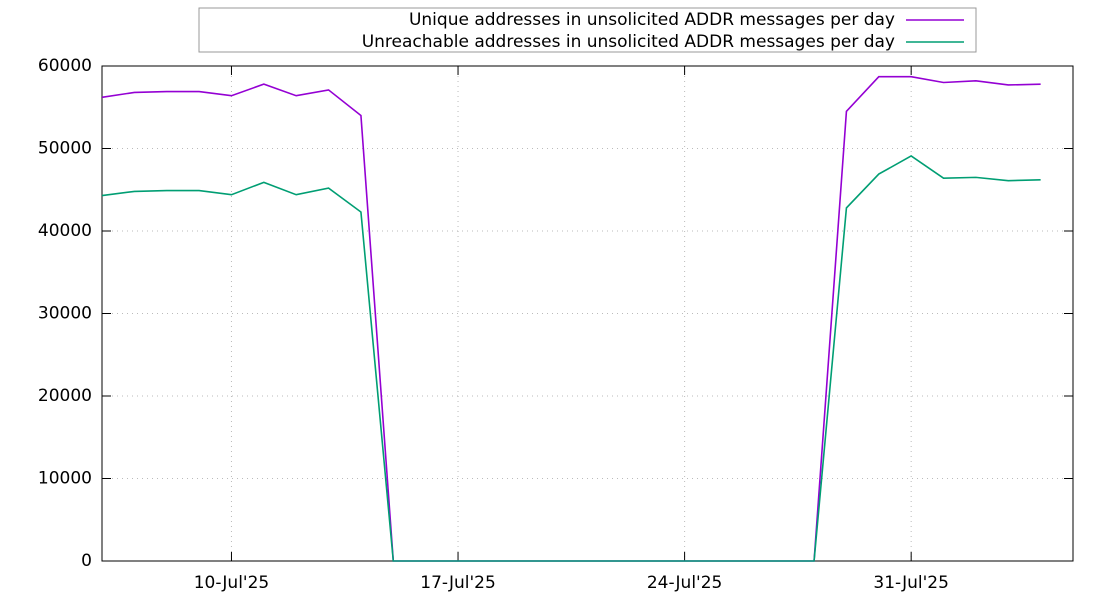 The width and height of the screenshot is (1110, 605). Describe the element at coordinates (65, 479) in the screenshot. I see `y-tick-label: 10000` at that location.